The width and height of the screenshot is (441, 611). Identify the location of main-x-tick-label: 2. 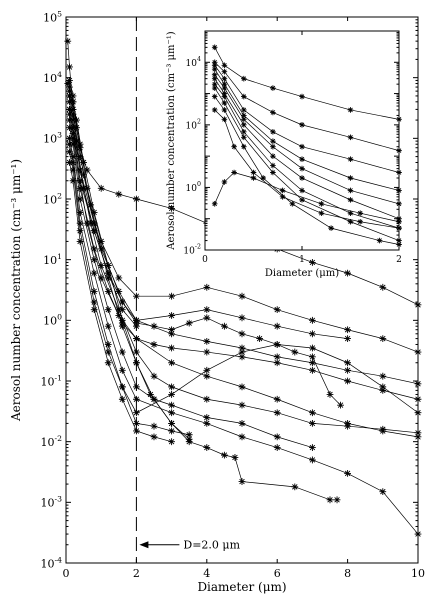
(136, 573).